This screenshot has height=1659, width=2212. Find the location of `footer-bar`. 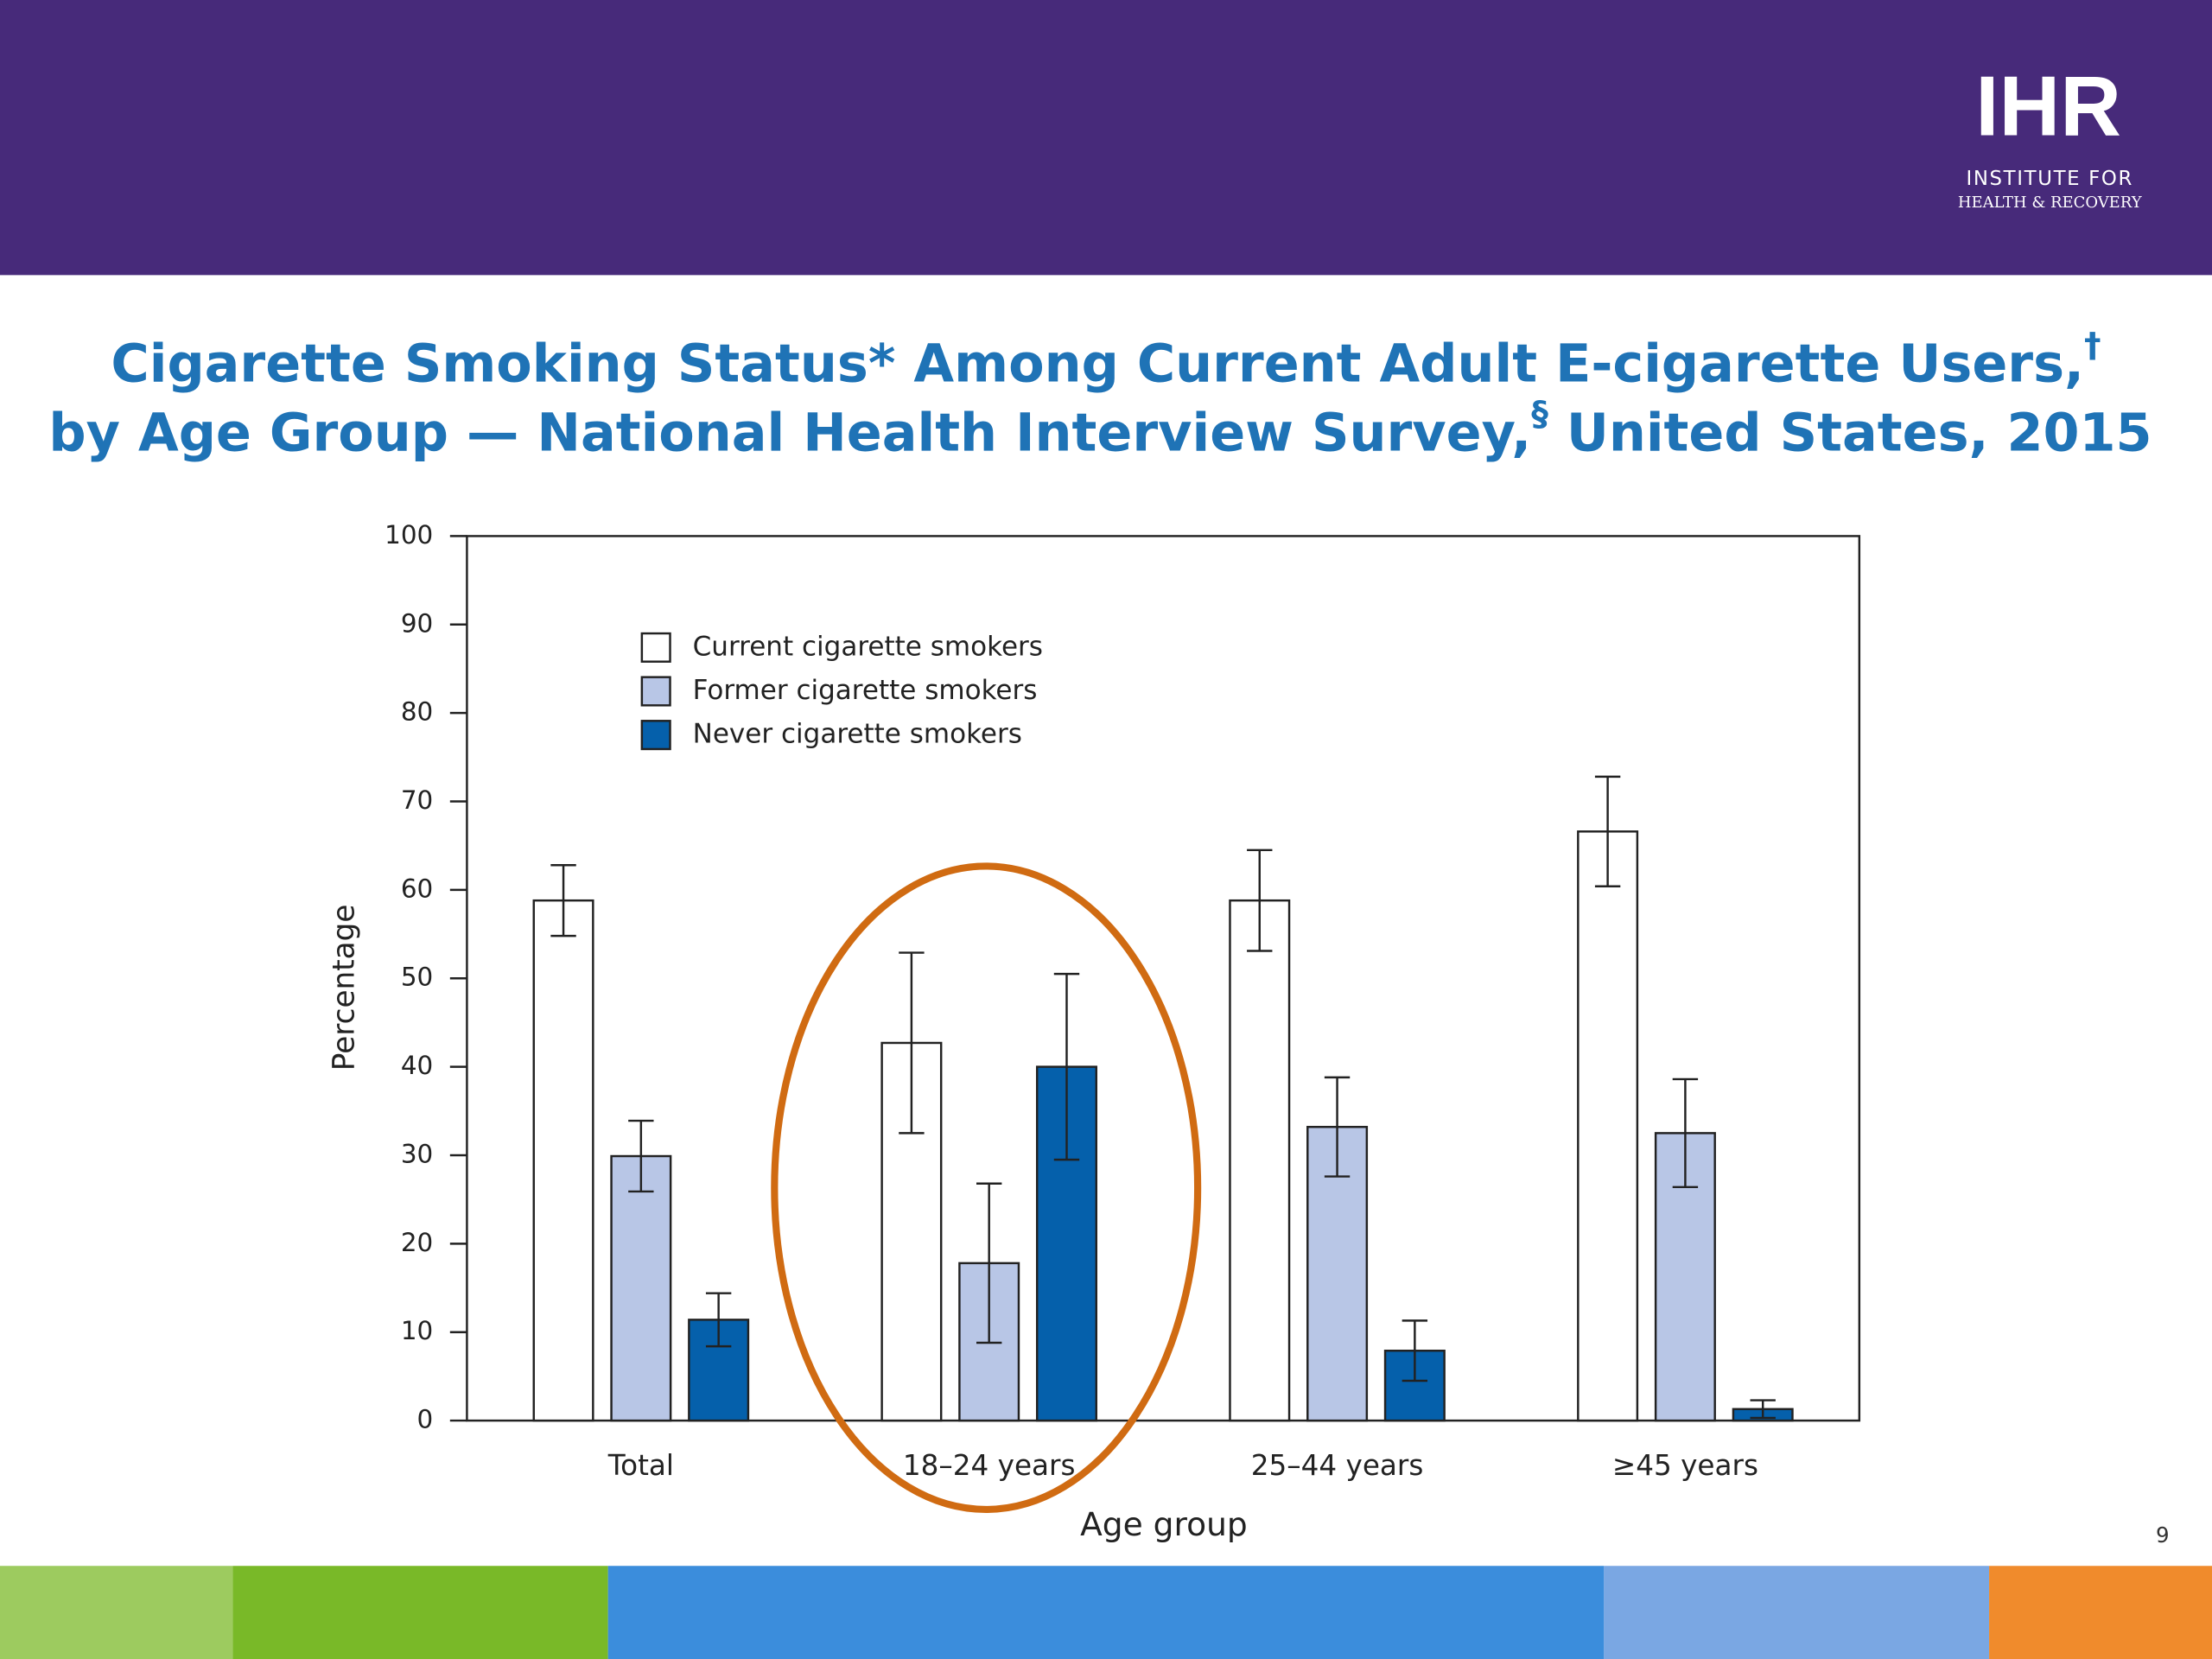

footer-bar is located at coordinates (1106, 1612).